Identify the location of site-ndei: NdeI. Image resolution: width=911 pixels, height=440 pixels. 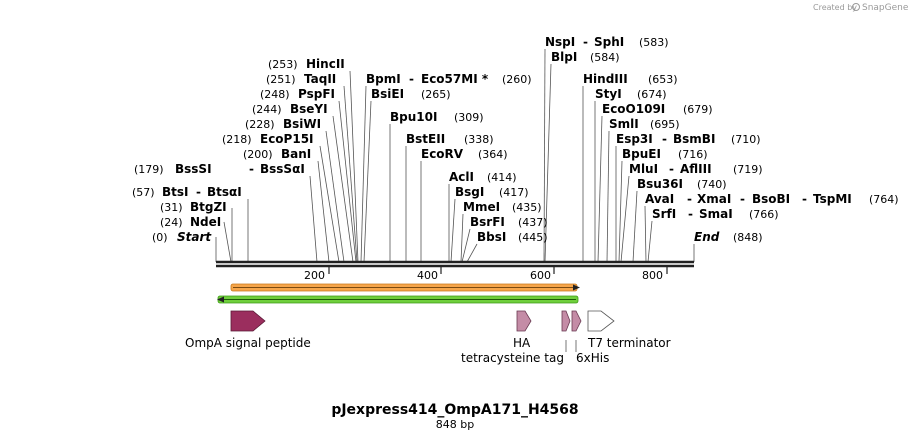
(205, 222).